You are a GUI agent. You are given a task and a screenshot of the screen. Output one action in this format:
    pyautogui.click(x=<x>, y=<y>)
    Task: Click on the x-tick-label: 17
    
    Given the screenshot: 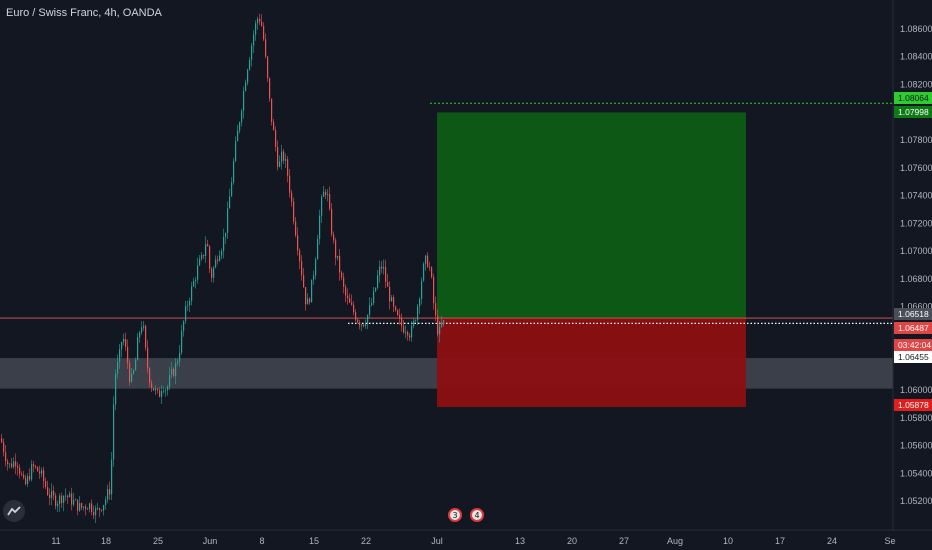 What is the action you would take?
    pyautogui.click(x=780, y=541)
    